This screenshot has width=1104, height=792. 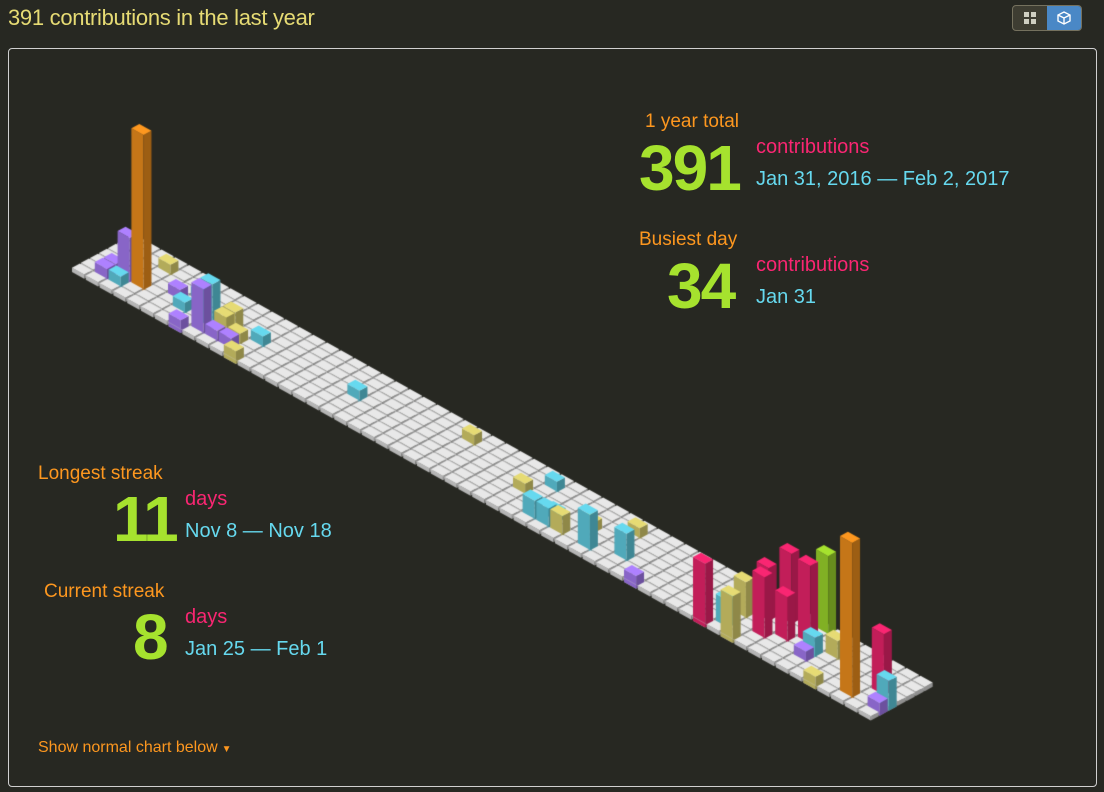 What do you see at coordinates (786, 297) in the screenshot?
I see `busiest-day-date: Jan 31` at bounding box center [786, 297].